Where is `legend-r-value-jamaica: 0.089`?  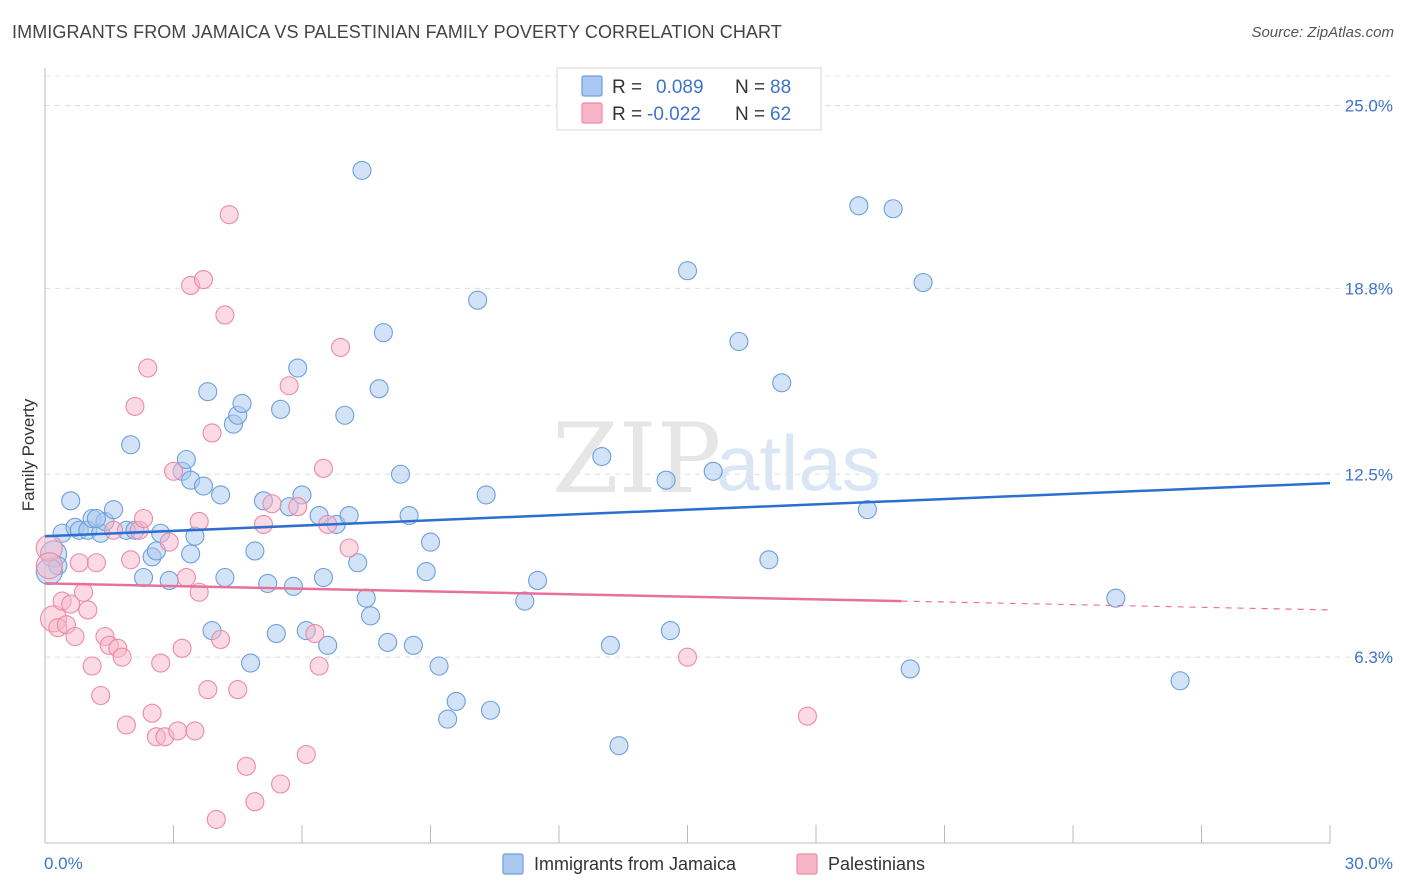 legend-r-value-jamaica: 0.089 is located at coordinates (680, 87).